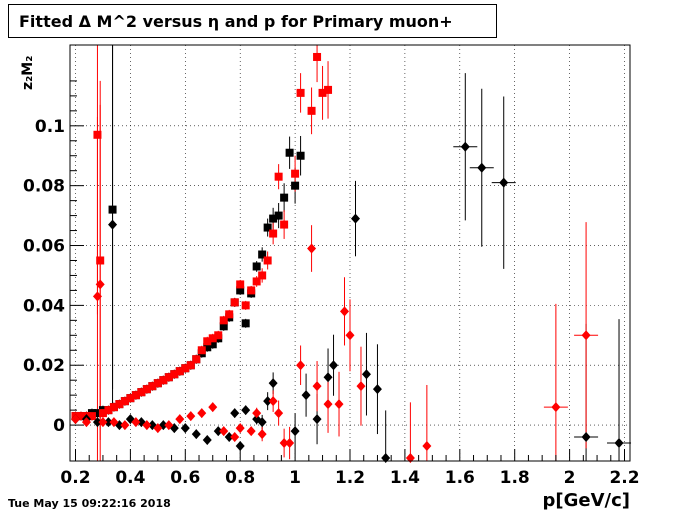  I want to click on y-tick-label: 0.02, so click(44, 366).